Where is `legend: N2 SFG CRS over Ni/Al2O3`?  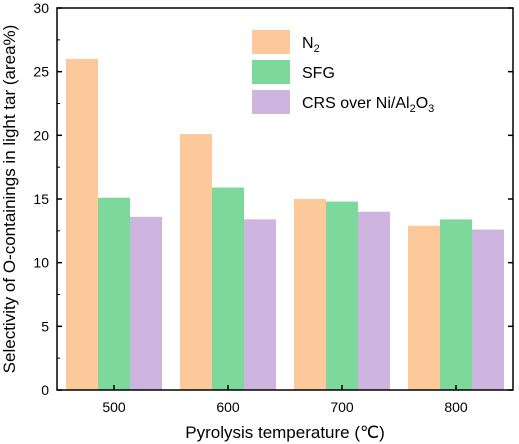
legend: N2 SFG CRS over Ni/Al2O3 is located at coordinates (343, 72).